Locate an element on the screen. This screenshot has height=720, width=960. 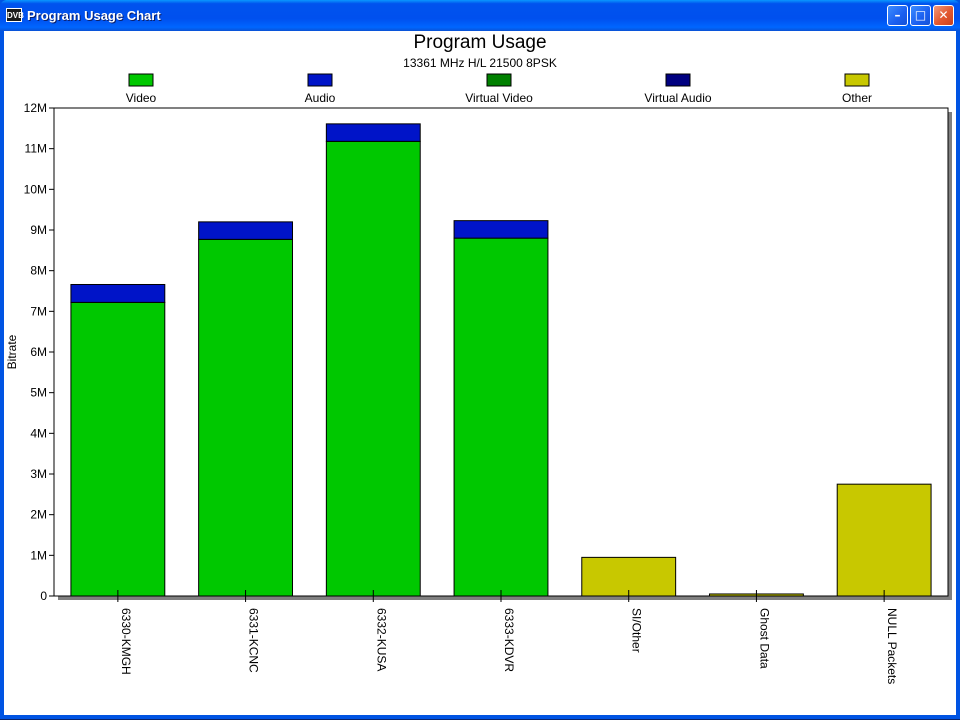
y-tick-label: 6M is located at coordinates (38, 352).